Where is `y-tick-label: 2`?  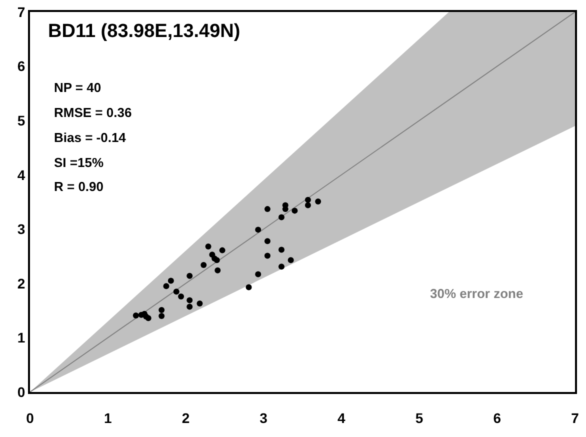
y-tick-label: 2 is located at coordinates (21, 283).